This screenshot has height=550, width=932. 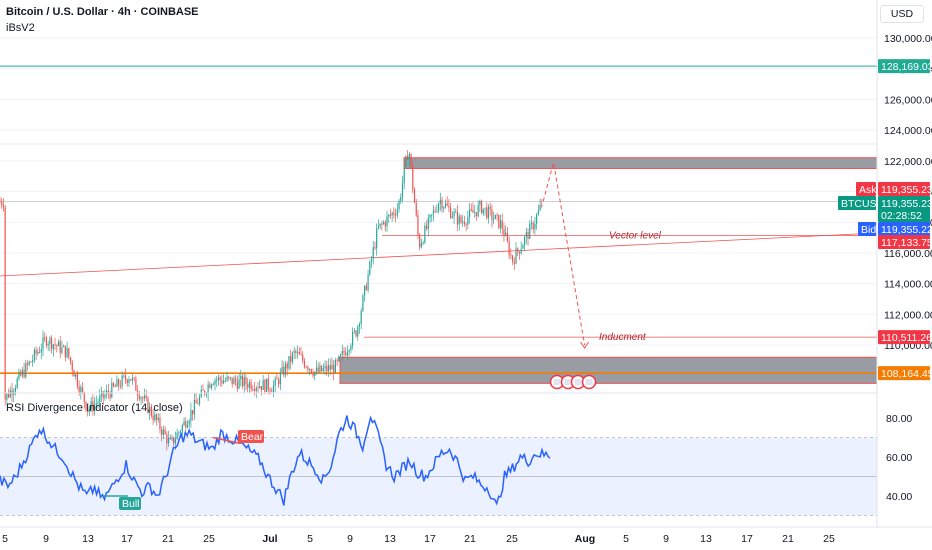 What do you see at coordinates (418, 539) in the screenshot?
I see `time-axis: 5 9 13 17 21 25 Jul 5 9 13 17 21 25 Aug 5 9 13 17 21 25` at bounding box center [418, 539].